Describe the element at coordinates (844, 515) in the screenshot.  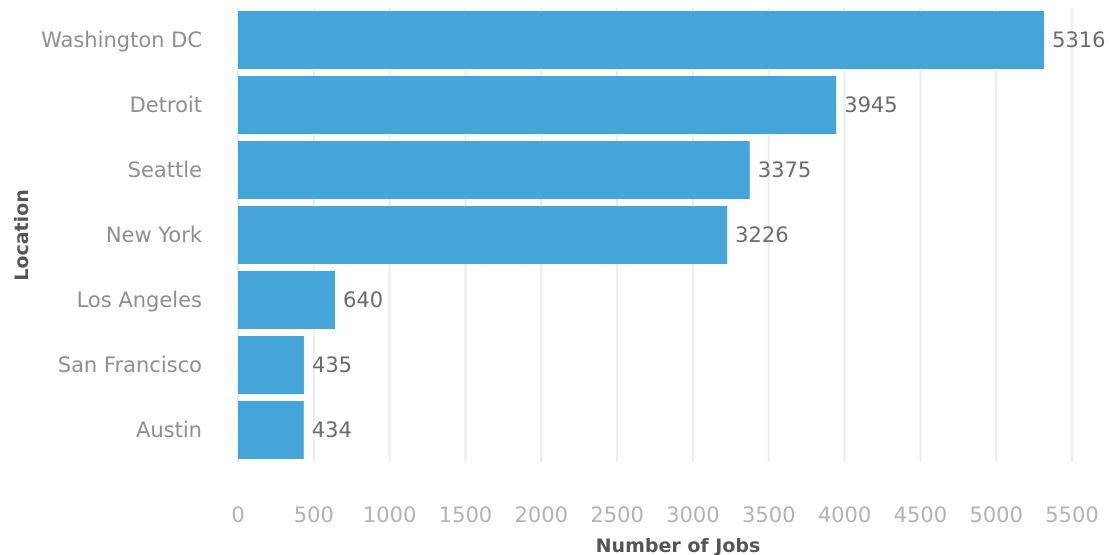
I see `x-tick-label: 4000` at that location.